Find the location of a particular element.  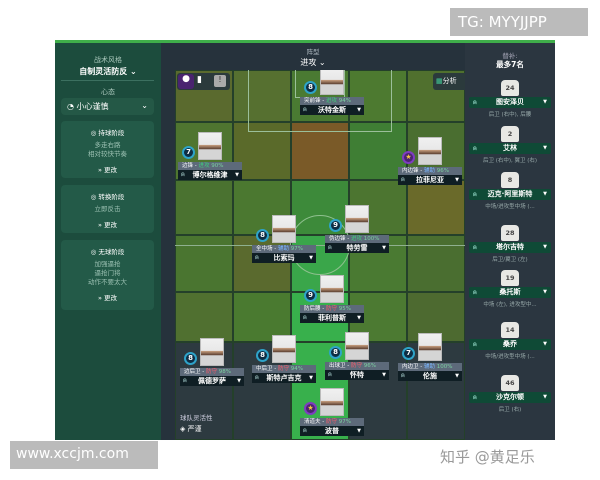

player-name: ⍝ 博尔格维津 ▼ is located at coordinates (210, 175).